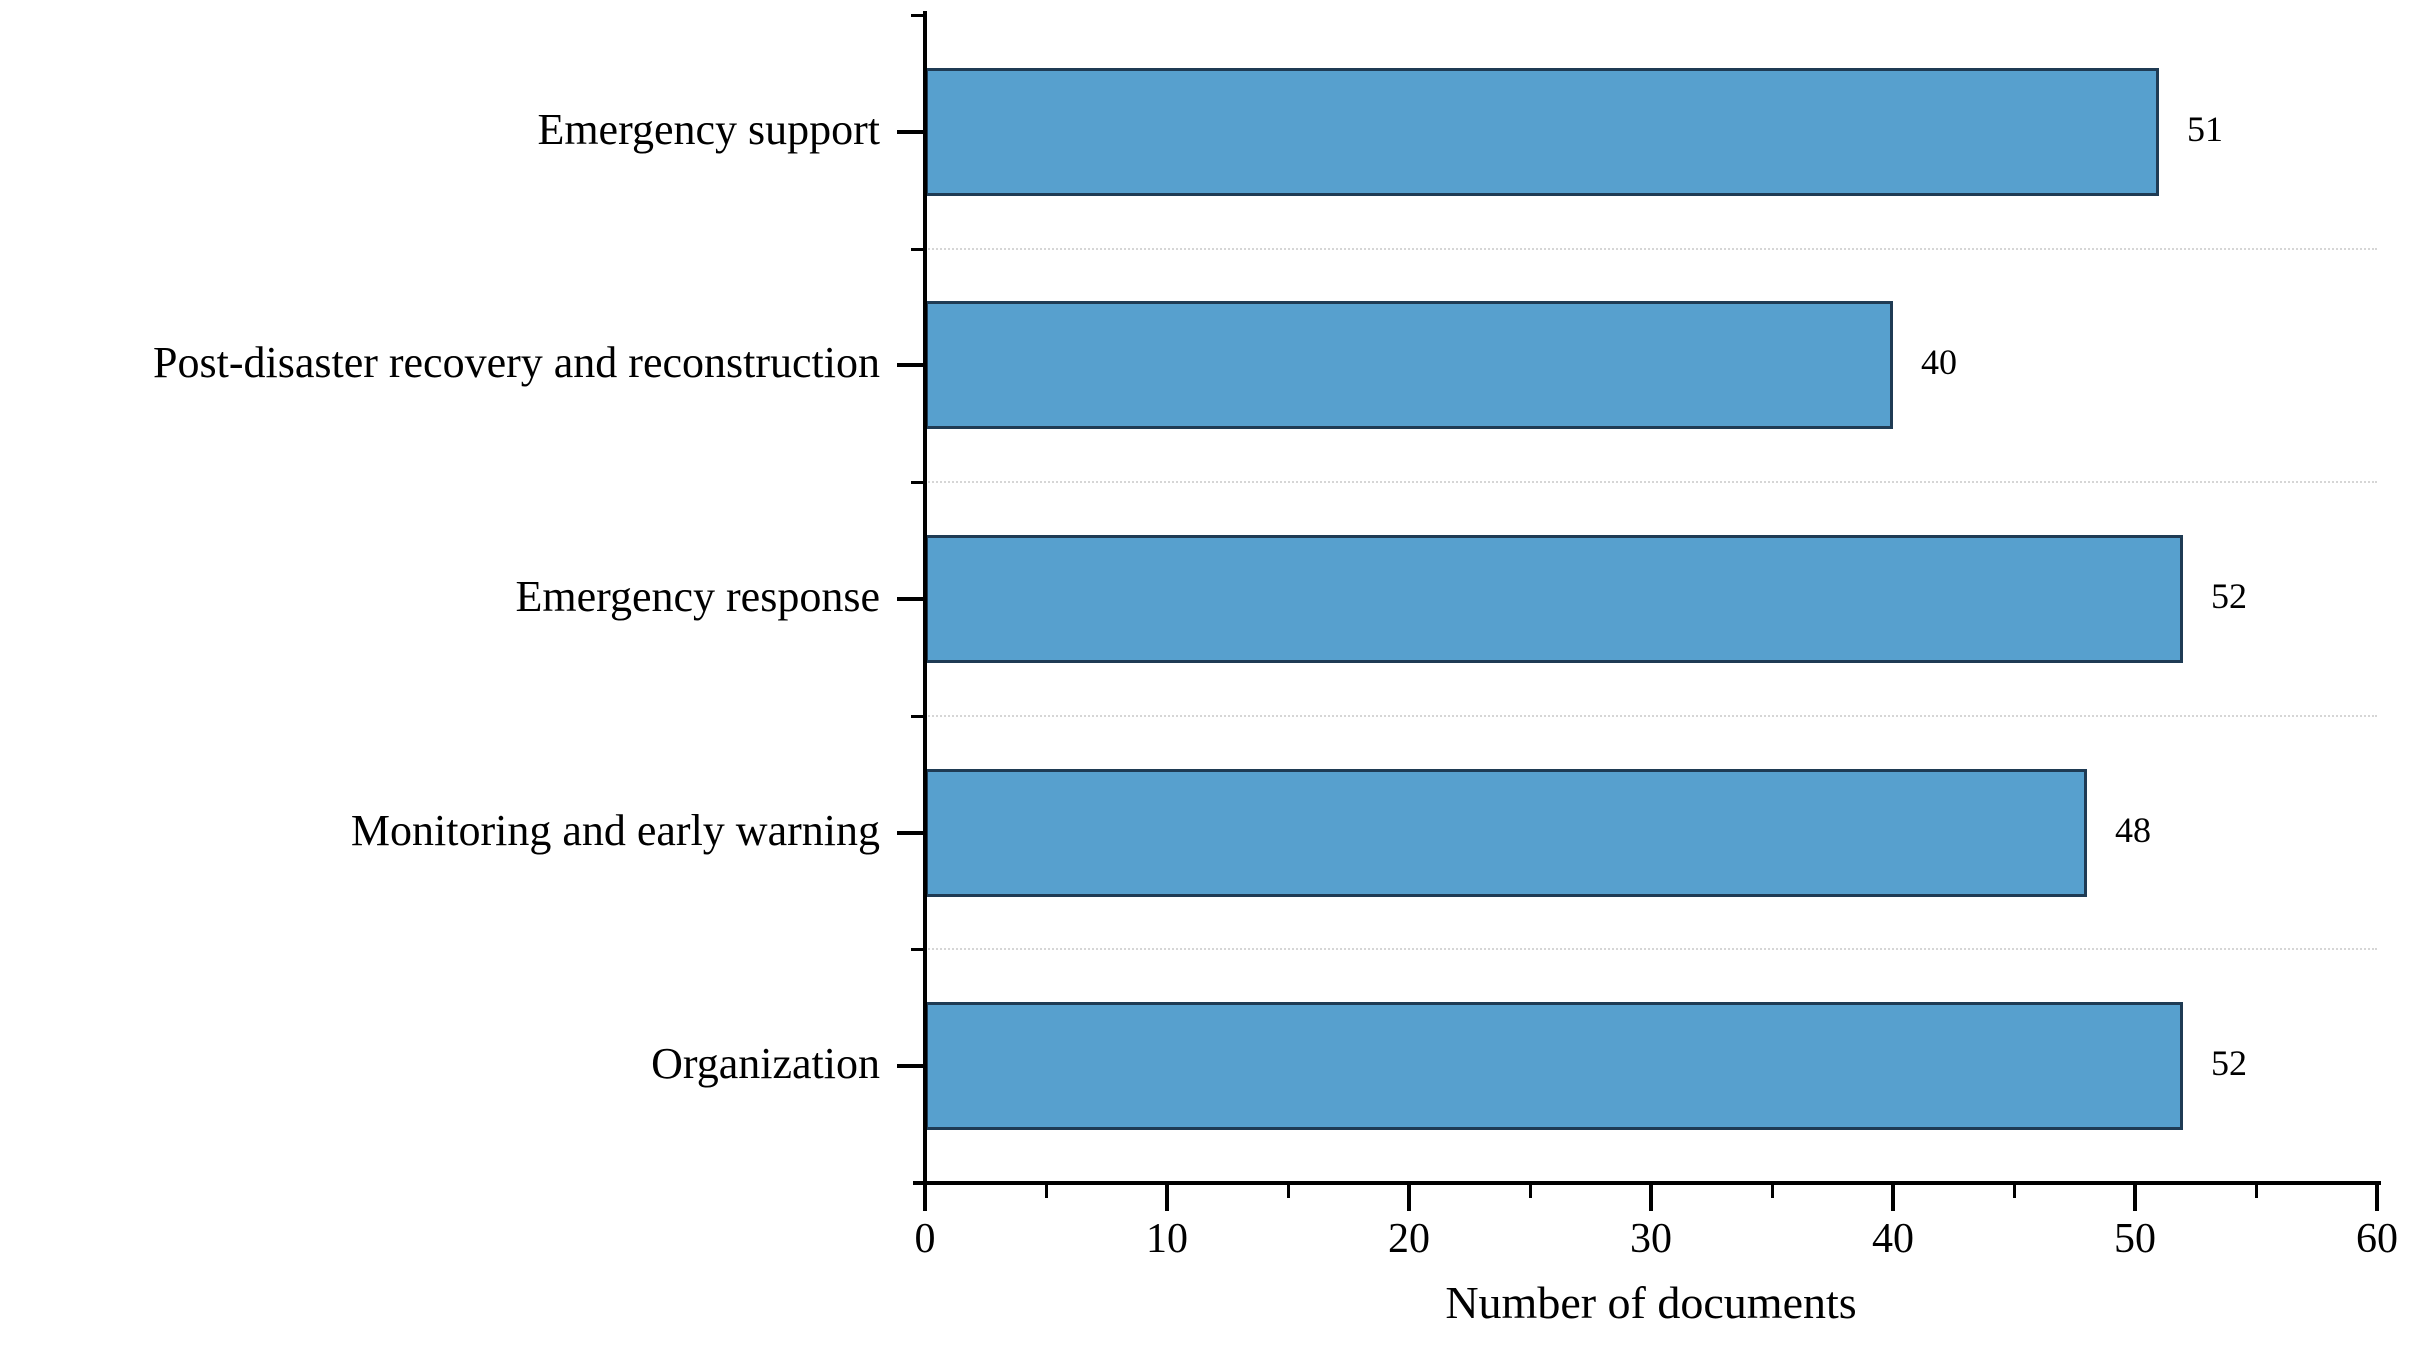 The height and width of the screenshot is (1364, 2413). What do you see at coordinates (1167, 1239) in the screenshot?
I see `x-axis-tick-label: 10` at bounding box center [1167, 1239].